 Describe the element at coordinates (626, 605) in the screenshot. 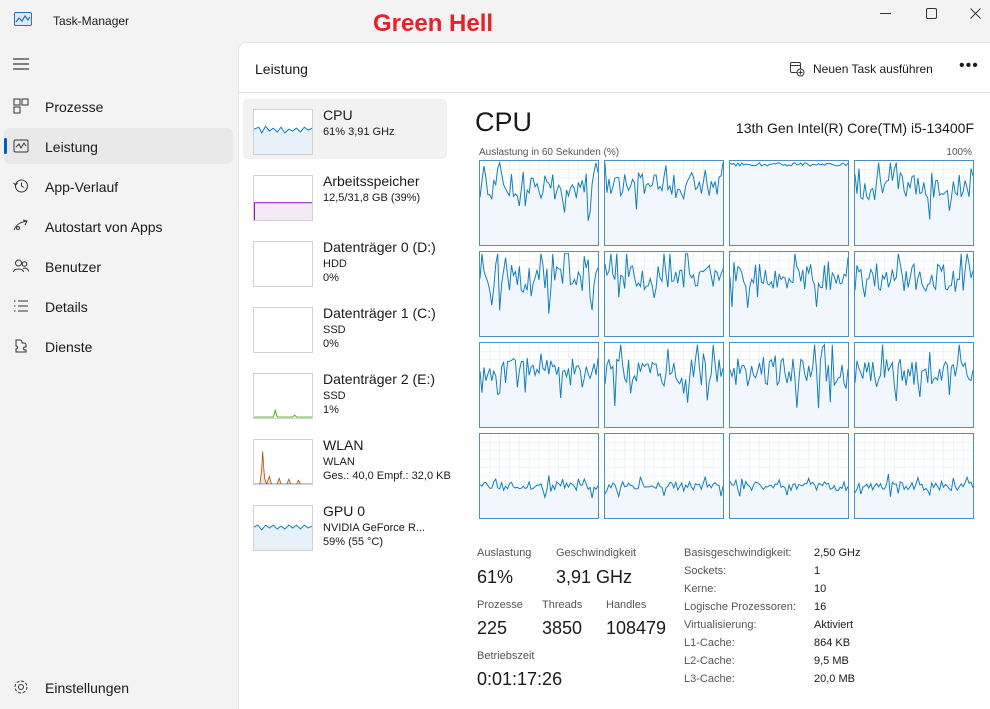

I see `handles-label: Handles` at that location.